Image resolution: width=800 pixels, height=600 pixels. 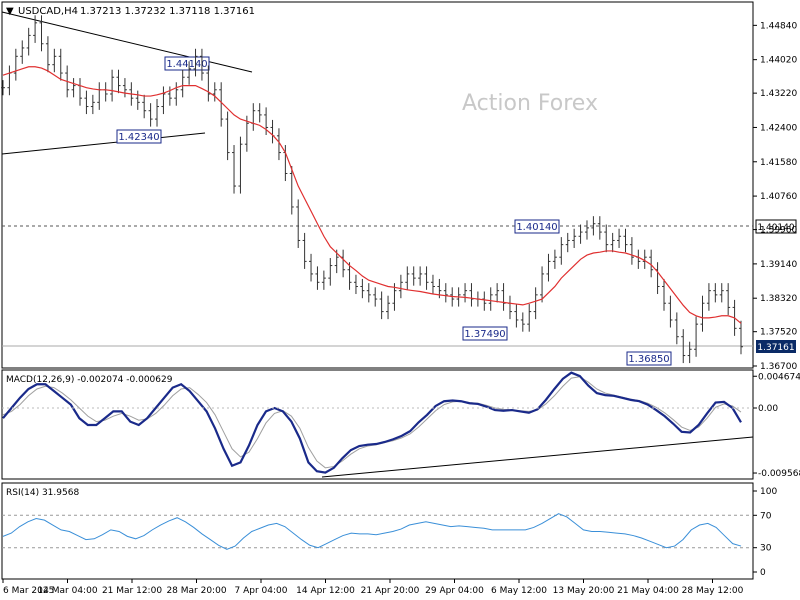 I want to click on annotation-label: 1.40140, so click(x=536, y=227).